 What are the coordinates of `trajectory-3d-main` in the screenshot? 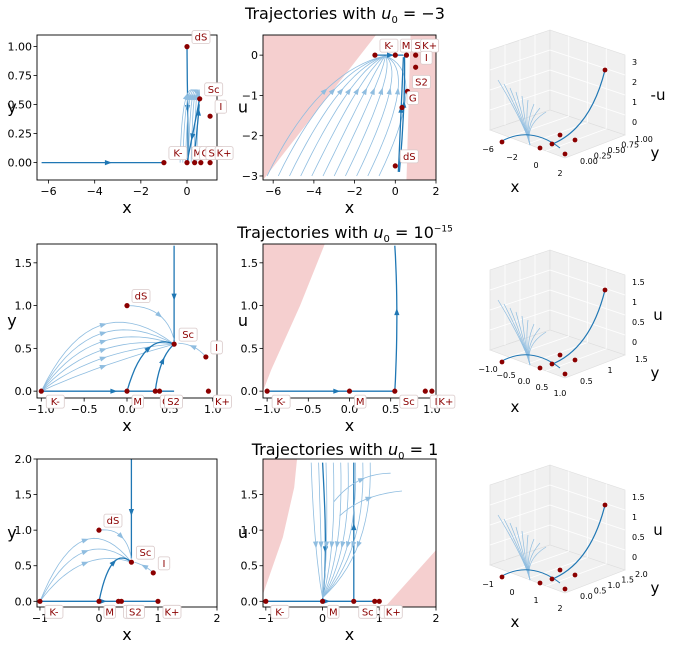 It's located at (577, 107).